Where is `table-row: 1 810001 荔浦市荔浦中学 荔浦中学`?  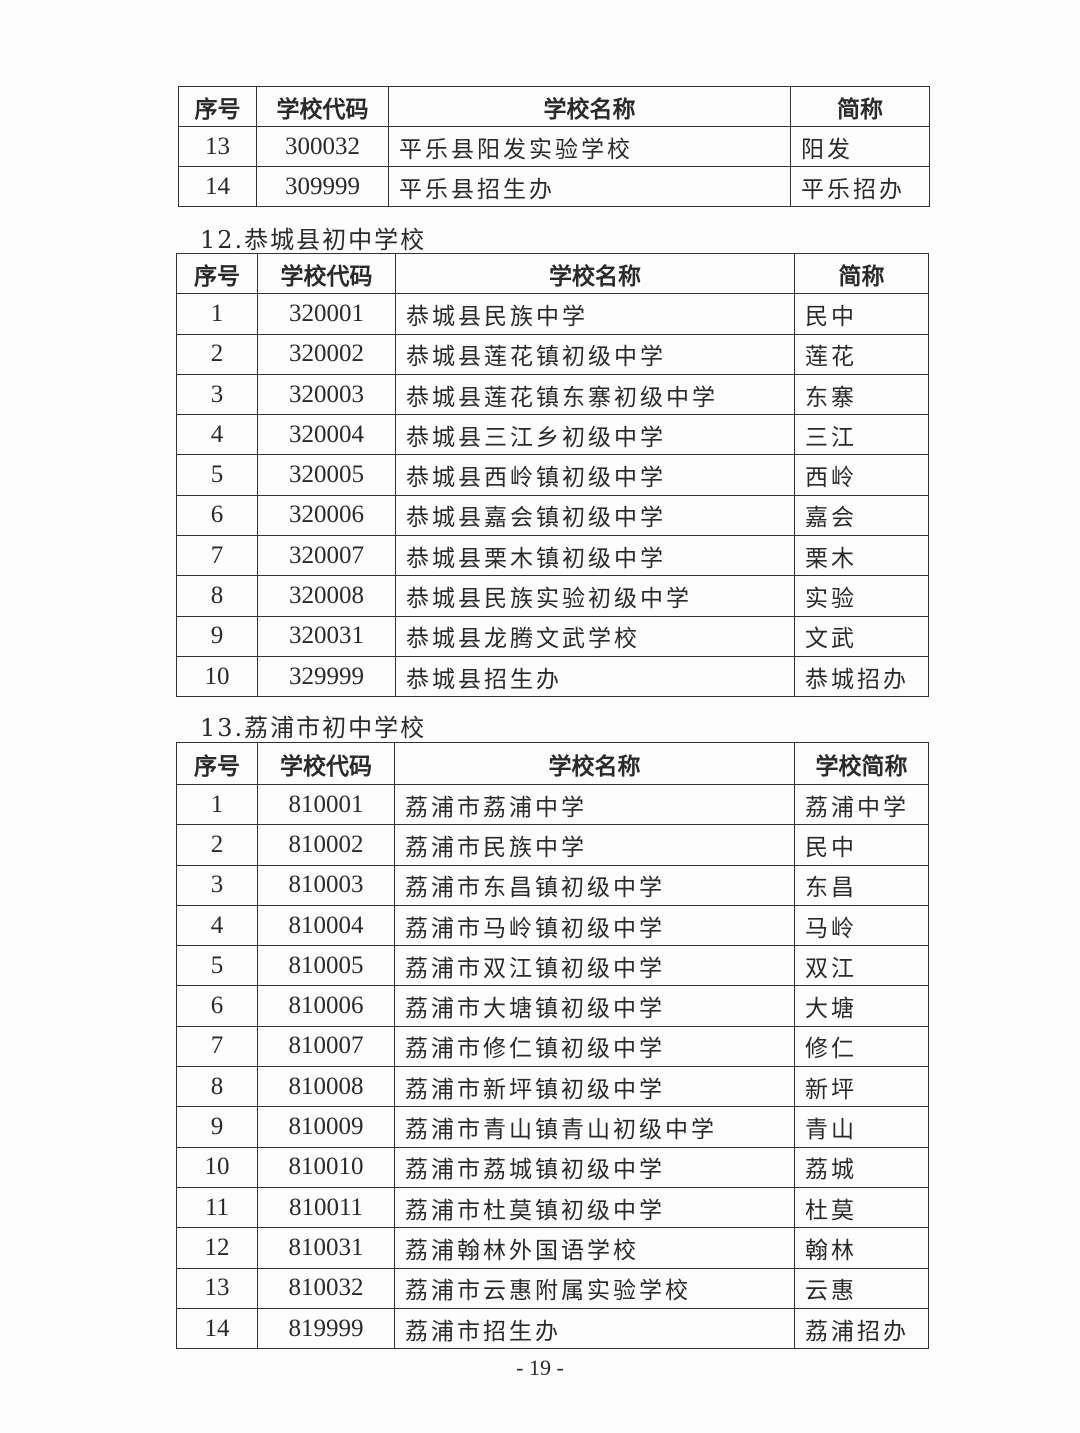
table-row: 1 810001 荔浦市荔浦中学 荔浦中学 is located at coordinates (552, 804).